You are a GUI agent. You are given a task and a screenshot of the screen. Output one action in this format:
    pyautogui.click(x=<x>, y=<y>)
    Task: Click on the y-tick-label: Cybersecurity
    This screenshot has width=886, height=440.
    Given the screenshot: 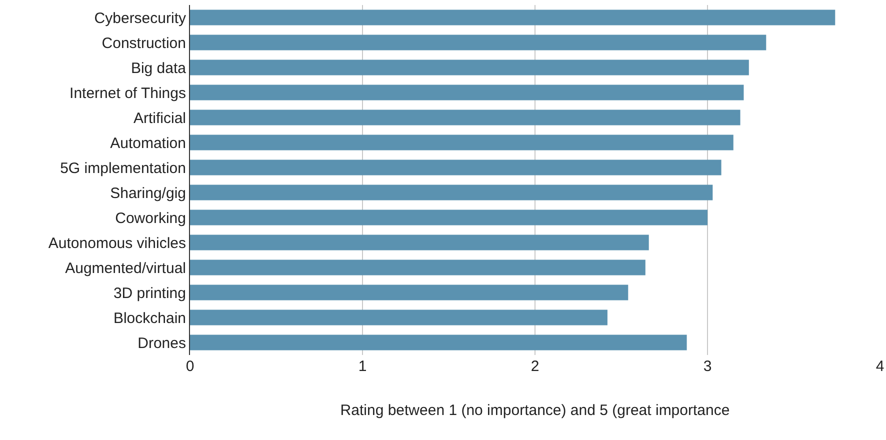 What is the action you would take?
    pyautogui.click(x=140, y=18)
    